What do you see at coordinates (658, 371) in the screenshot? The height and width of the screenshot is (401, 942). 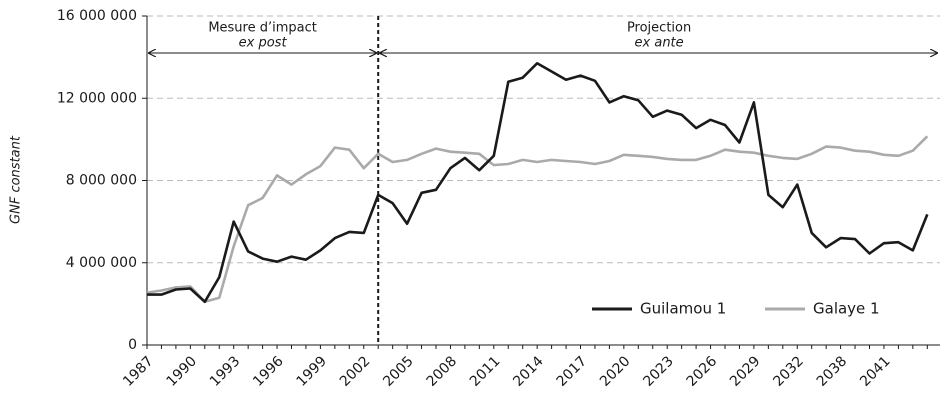 I see `x-tick-label: 2023` at bounding box center [658, 371].